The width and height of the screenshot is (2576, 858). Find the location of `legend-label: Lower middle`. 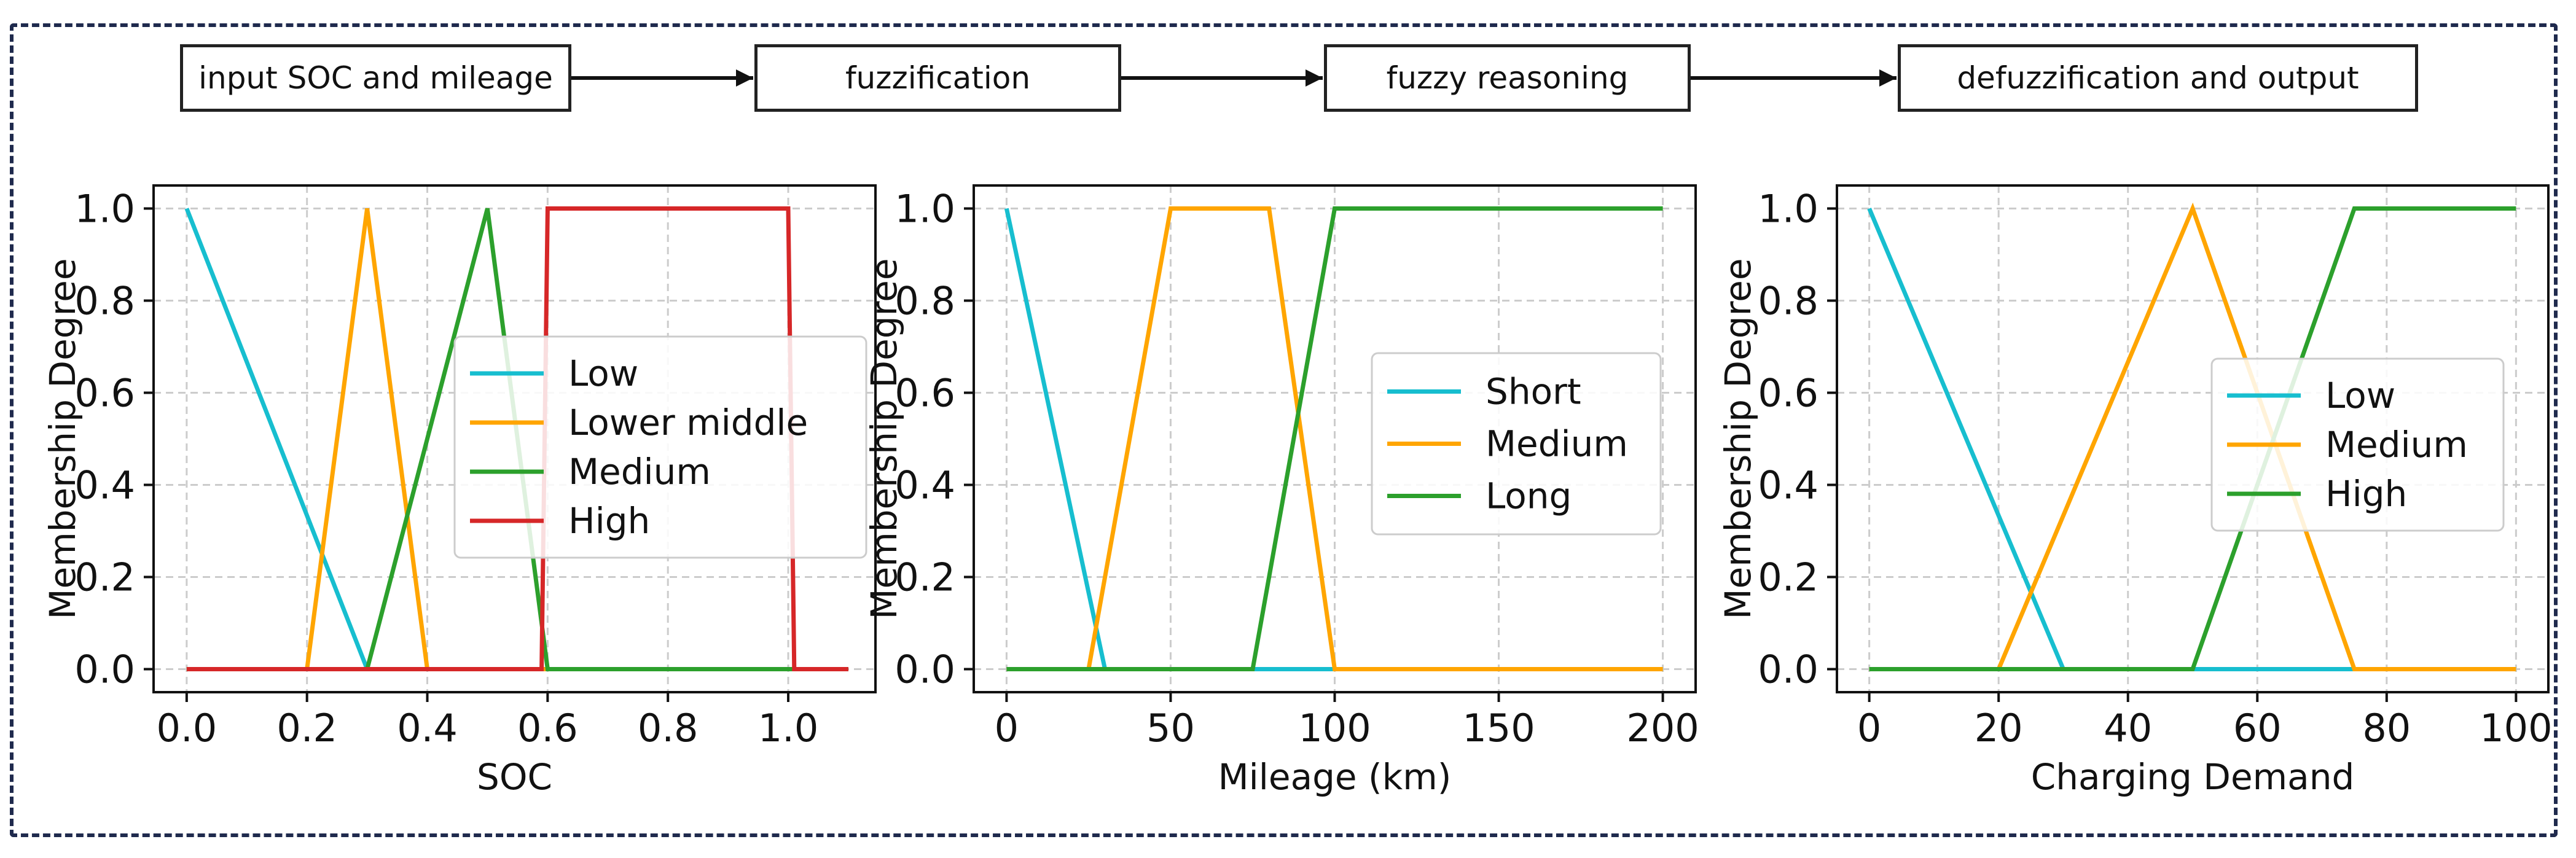

legend-label: Lower middle is located at coordinates (688, 422).